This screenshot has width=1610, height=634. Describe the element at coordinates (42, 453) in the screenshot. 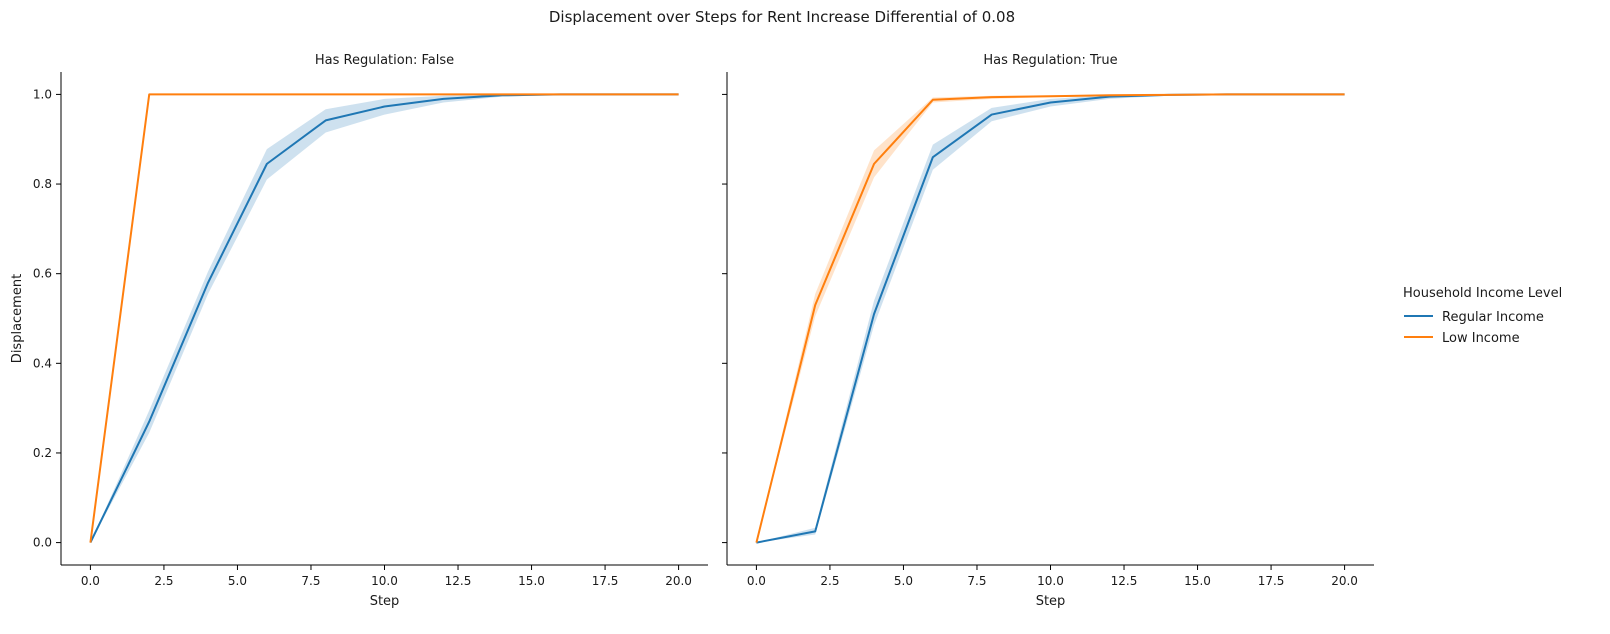

I see `y-tick-label: 0.2` at that location.